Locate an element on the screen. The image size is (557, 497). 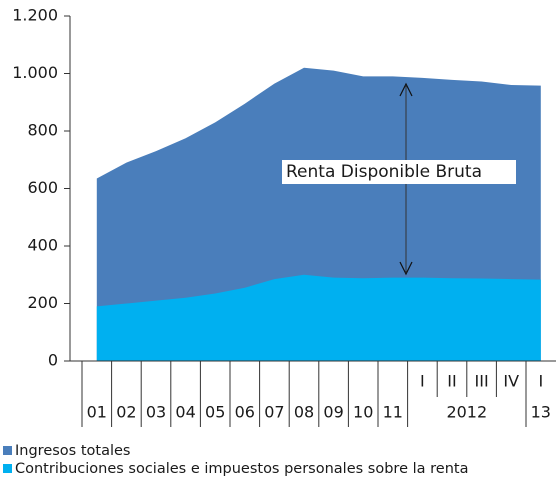
annotation-box is located at coordinates (399, 172).